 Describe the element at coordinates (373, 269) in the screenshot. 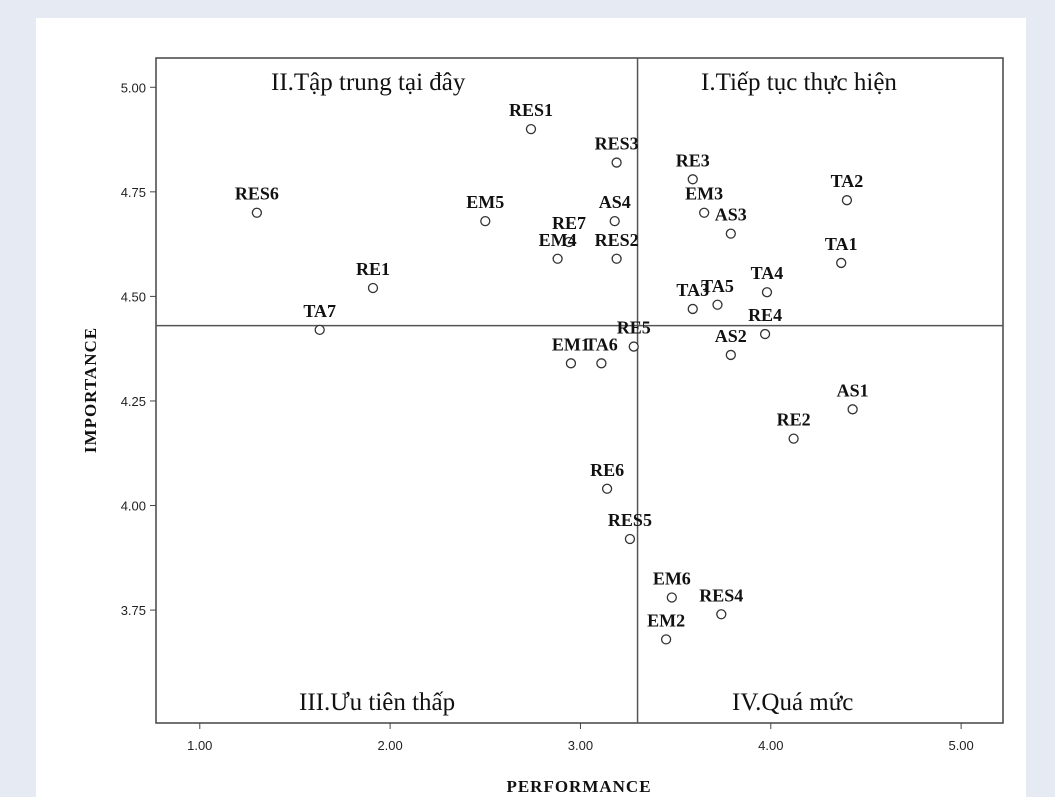

I see `point-label-re1: RE1` at that location.